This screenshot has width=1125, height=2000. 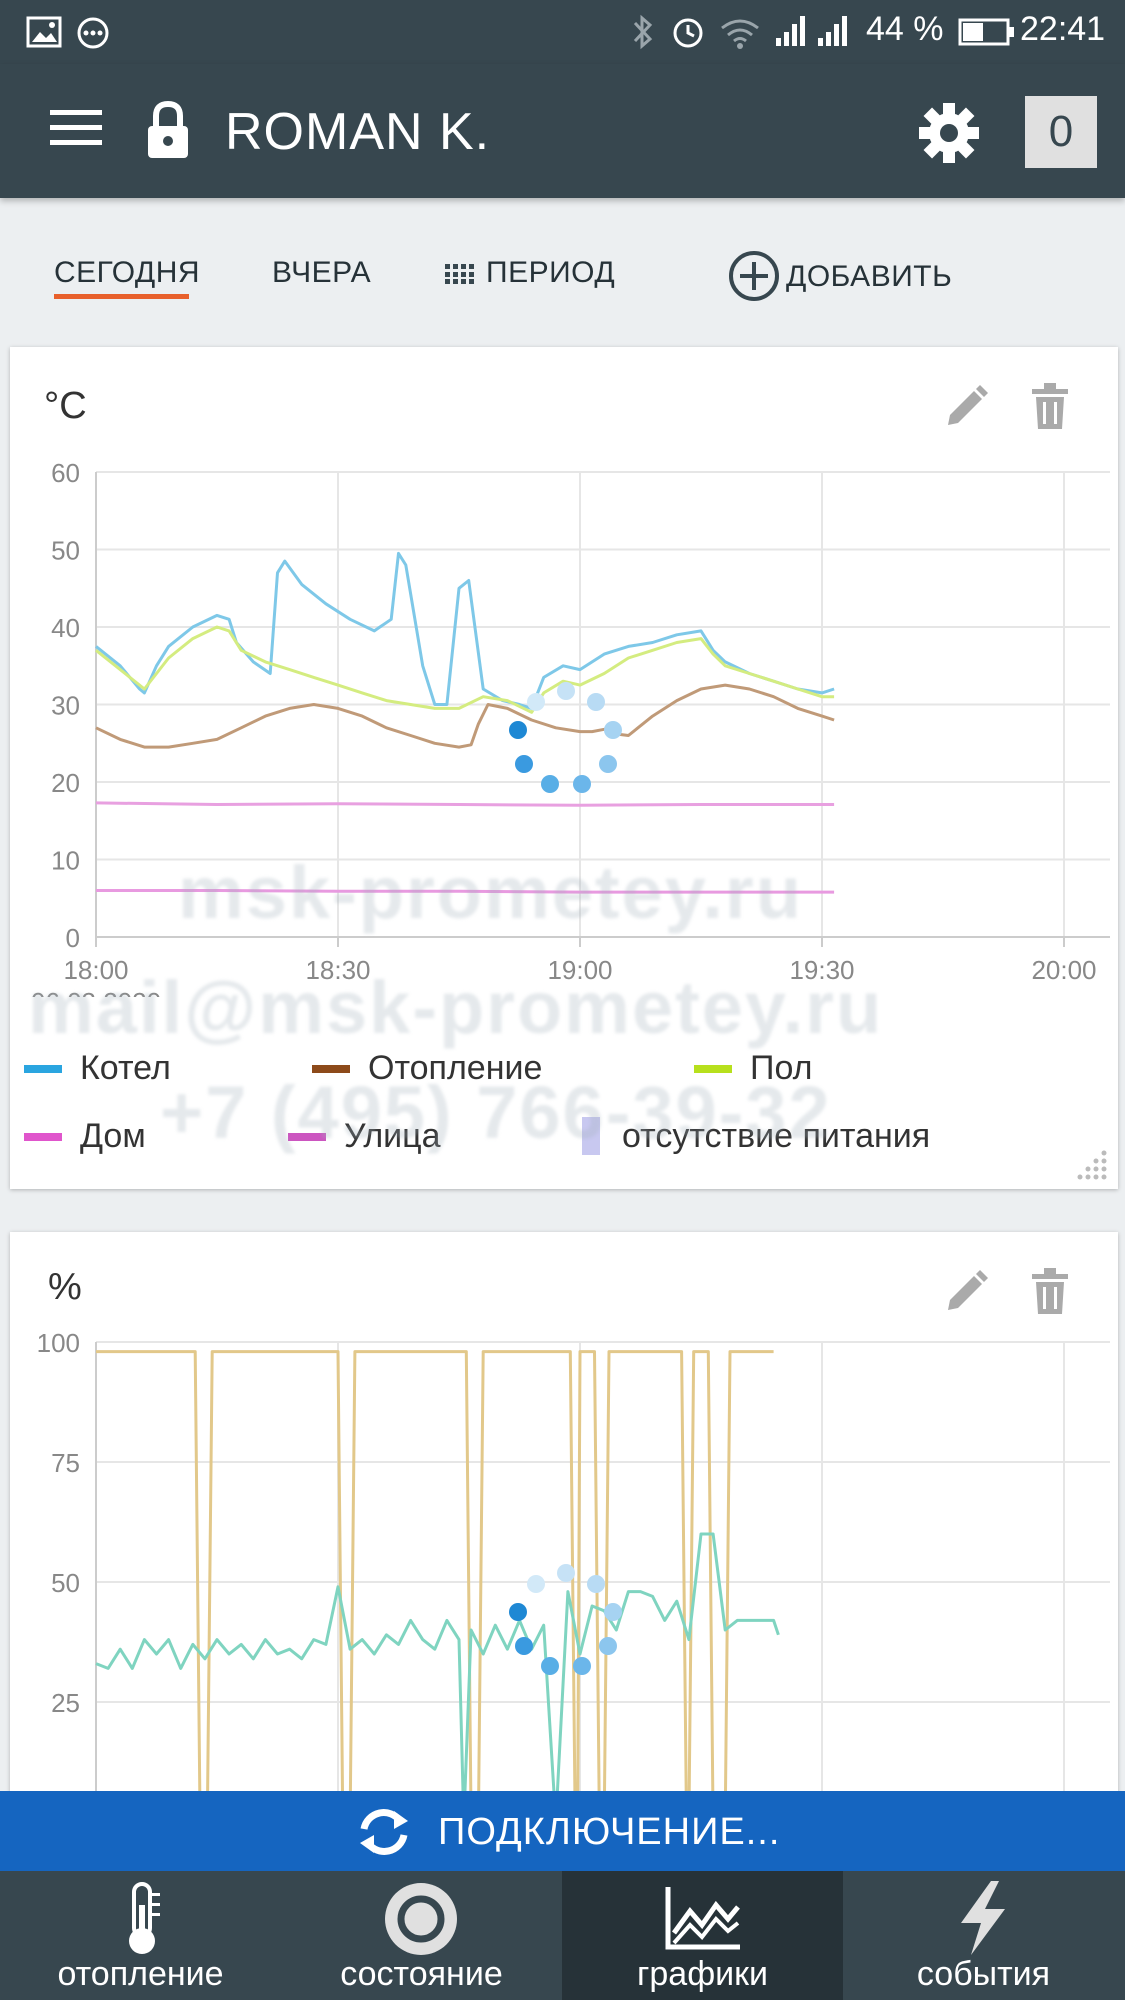 I want to click on wifi-icon, so click(x=740, y=34).